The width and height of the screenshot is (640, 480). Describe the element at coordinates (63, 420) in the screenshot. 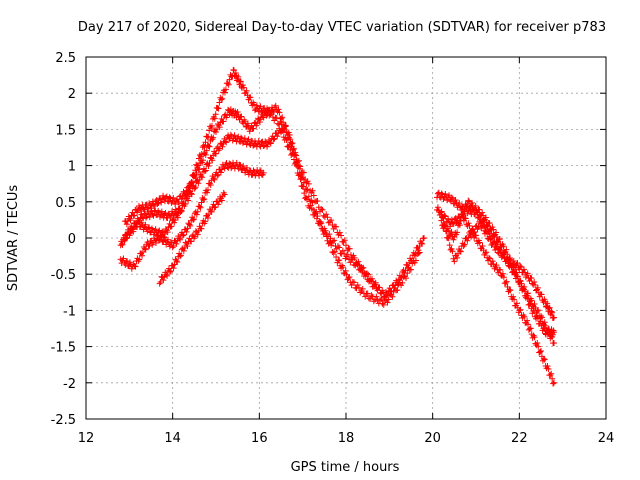

I see `y-tick-label: -2.5` at that location.